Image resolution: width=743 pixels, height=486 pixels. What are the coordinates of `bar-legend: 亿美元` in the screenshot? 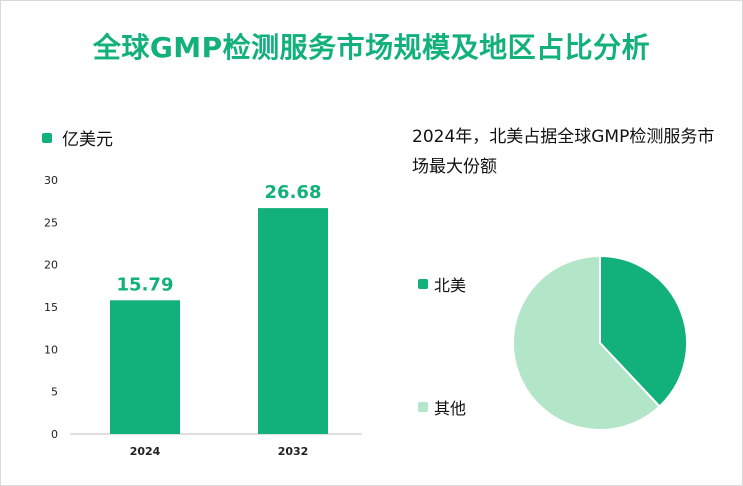 It's located at (77, 137).